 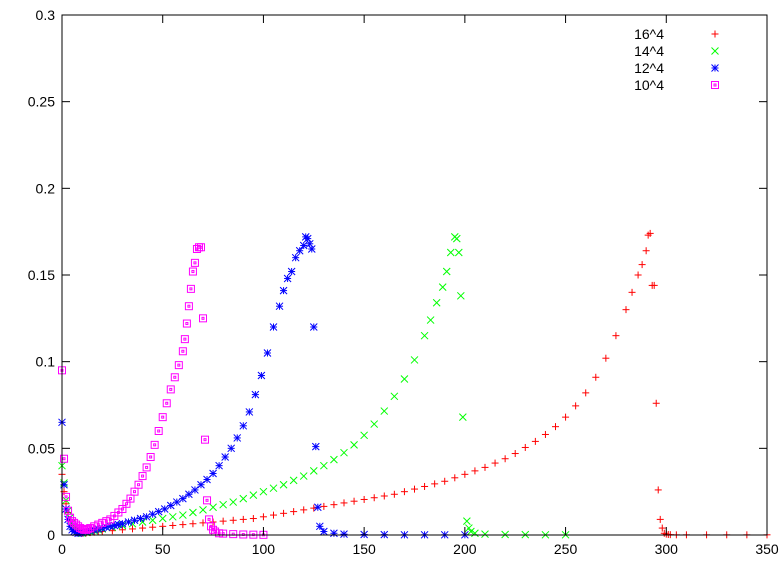 What do you see at coordinates (163, 549) in the screenshot?
I see `x-tick-label: 50` at bounding box center [163, 549].